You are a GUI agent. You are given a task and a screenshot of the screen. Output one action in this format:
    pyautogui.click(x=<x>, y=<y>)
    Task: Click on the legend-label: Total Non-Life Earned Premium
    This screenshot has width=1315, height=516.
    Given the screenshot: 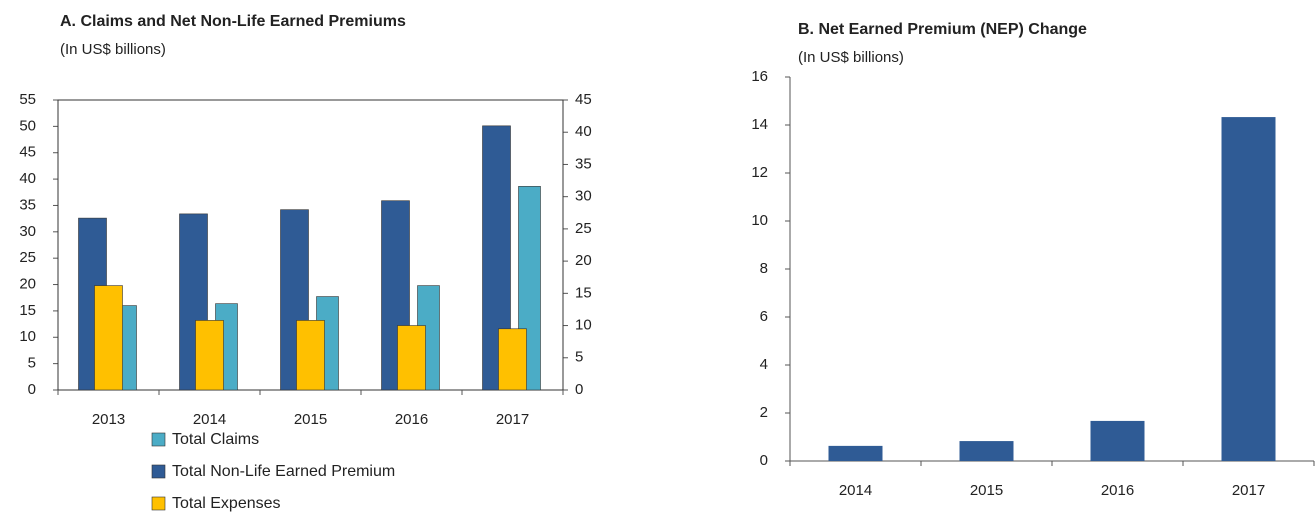 What is the action you would take?
    pyautogui.click(x=283, y=471)
    